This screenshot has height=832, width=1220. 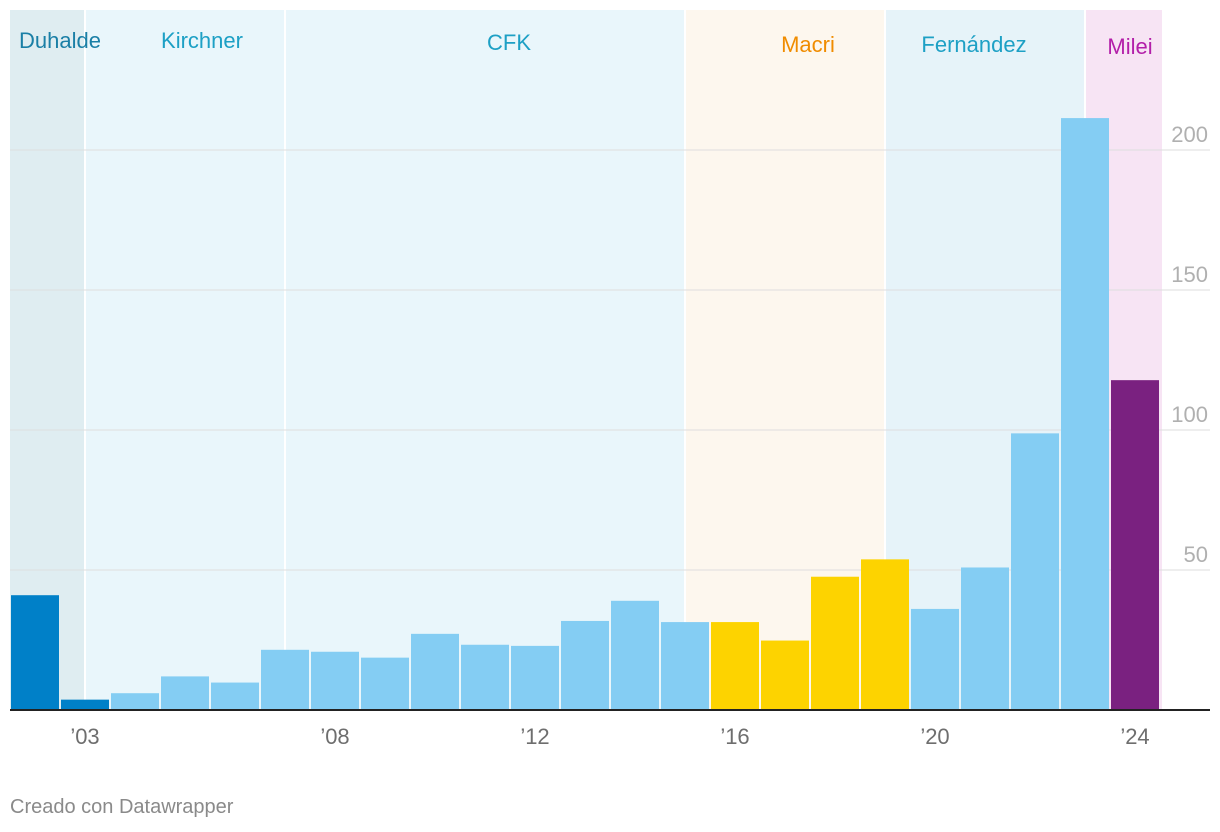 I want to click on bar-2010, so click(x=435, y=671).